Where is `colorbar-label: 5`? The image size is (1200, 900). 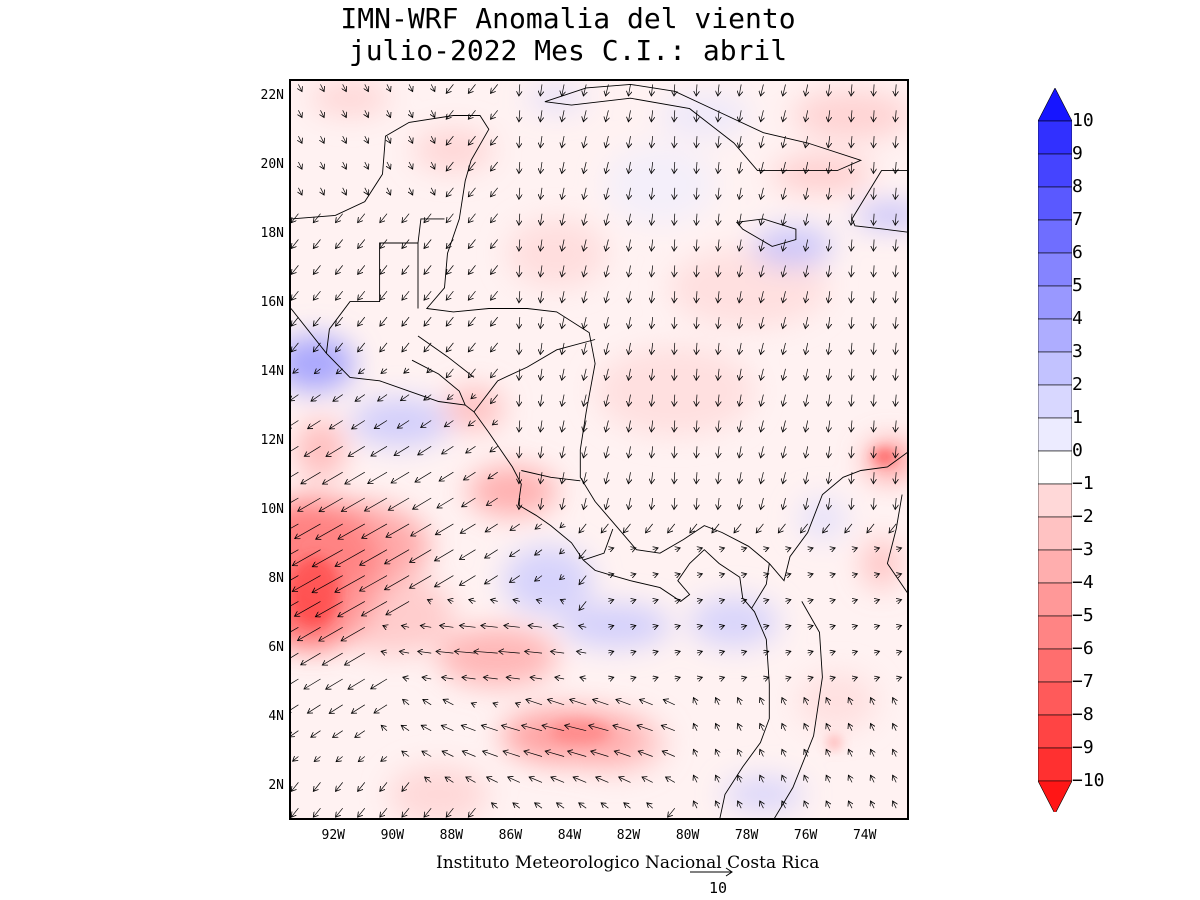 colorbar-label: 5 is located at coordinates (1077, 285).